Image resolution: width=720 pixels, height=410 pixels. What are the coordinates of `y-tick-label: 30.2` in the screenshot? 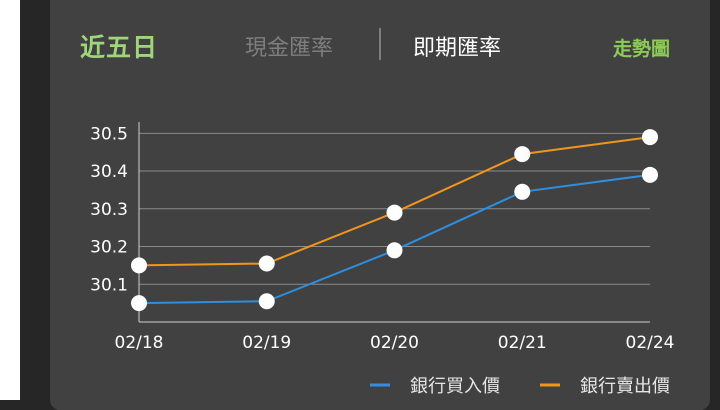 It's located at (109, 248).